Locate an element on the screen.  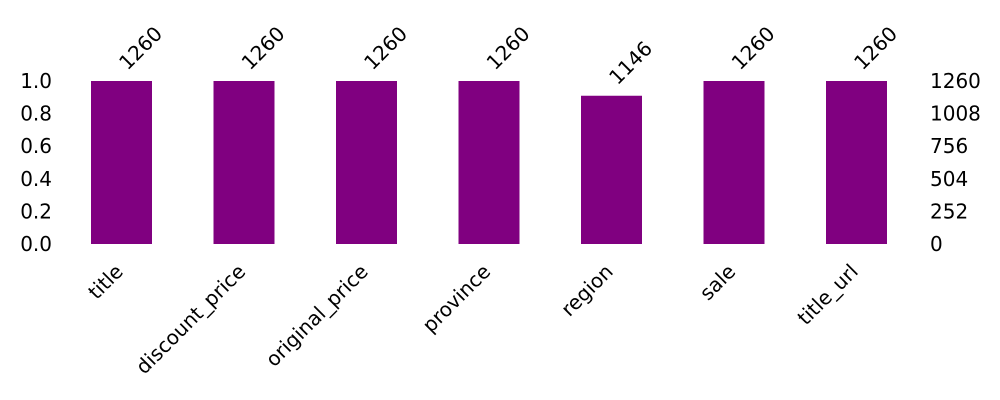
right-tick-label: 504 is located at coordinates (949, 179).